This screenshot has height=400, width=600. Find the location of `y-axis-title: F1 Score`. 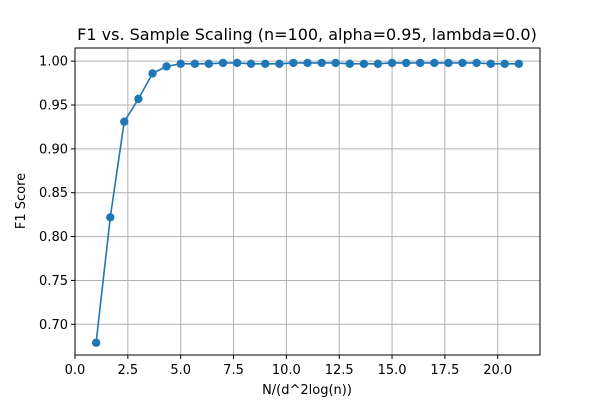

y-axis-title: F1 Score is located at coordinates (21, 201).